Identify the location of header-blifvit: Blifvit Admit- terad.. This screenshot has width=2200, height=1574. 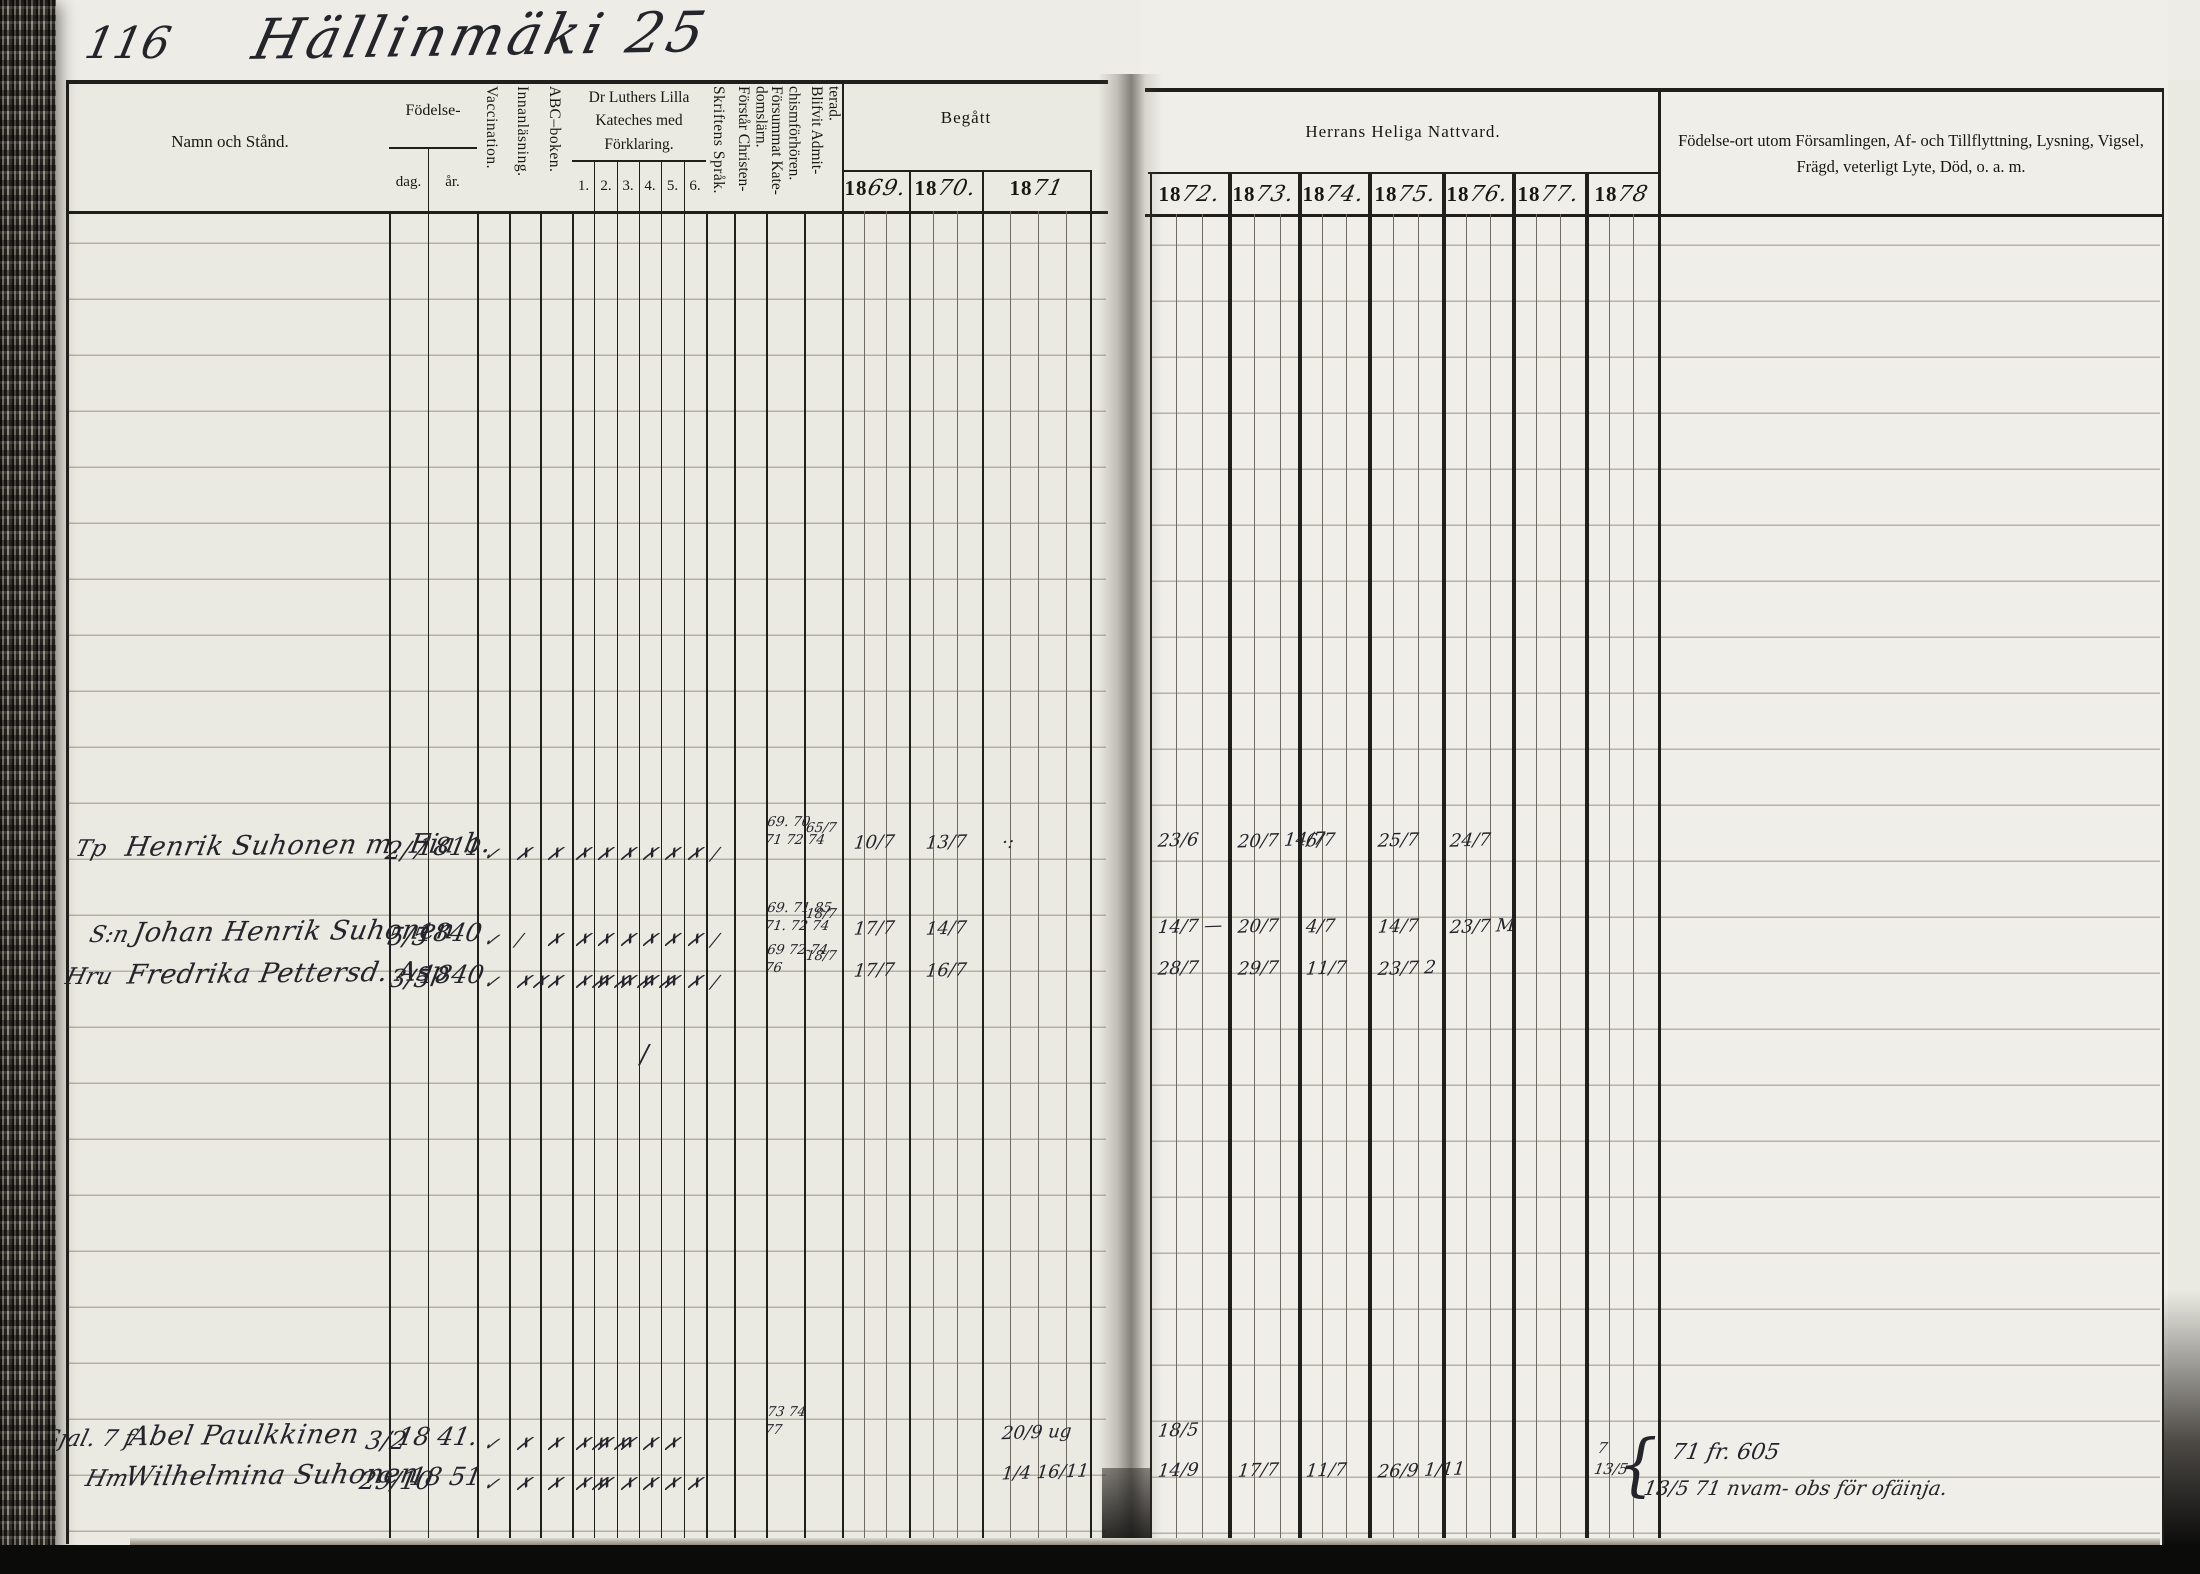
(825, 130).